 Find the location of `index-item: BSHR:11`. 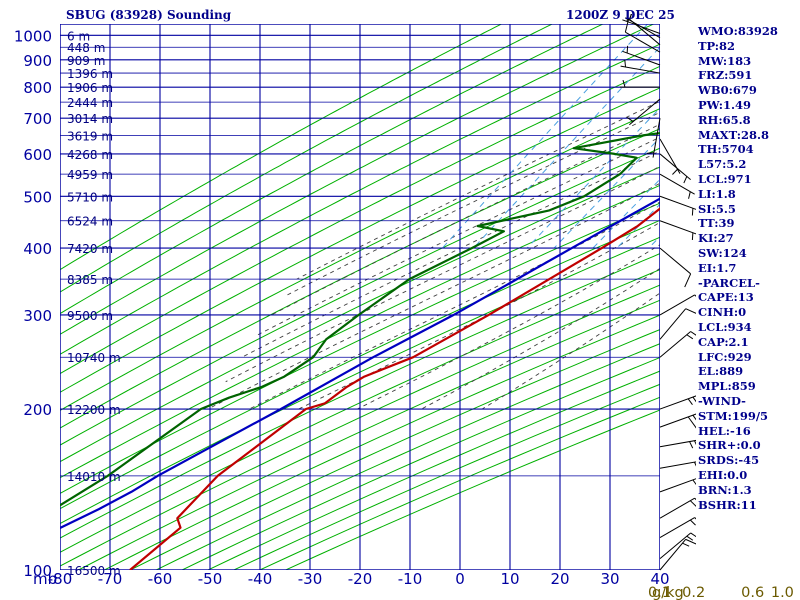

index-item: BSHR:11 is located at coordinates (727, 504).